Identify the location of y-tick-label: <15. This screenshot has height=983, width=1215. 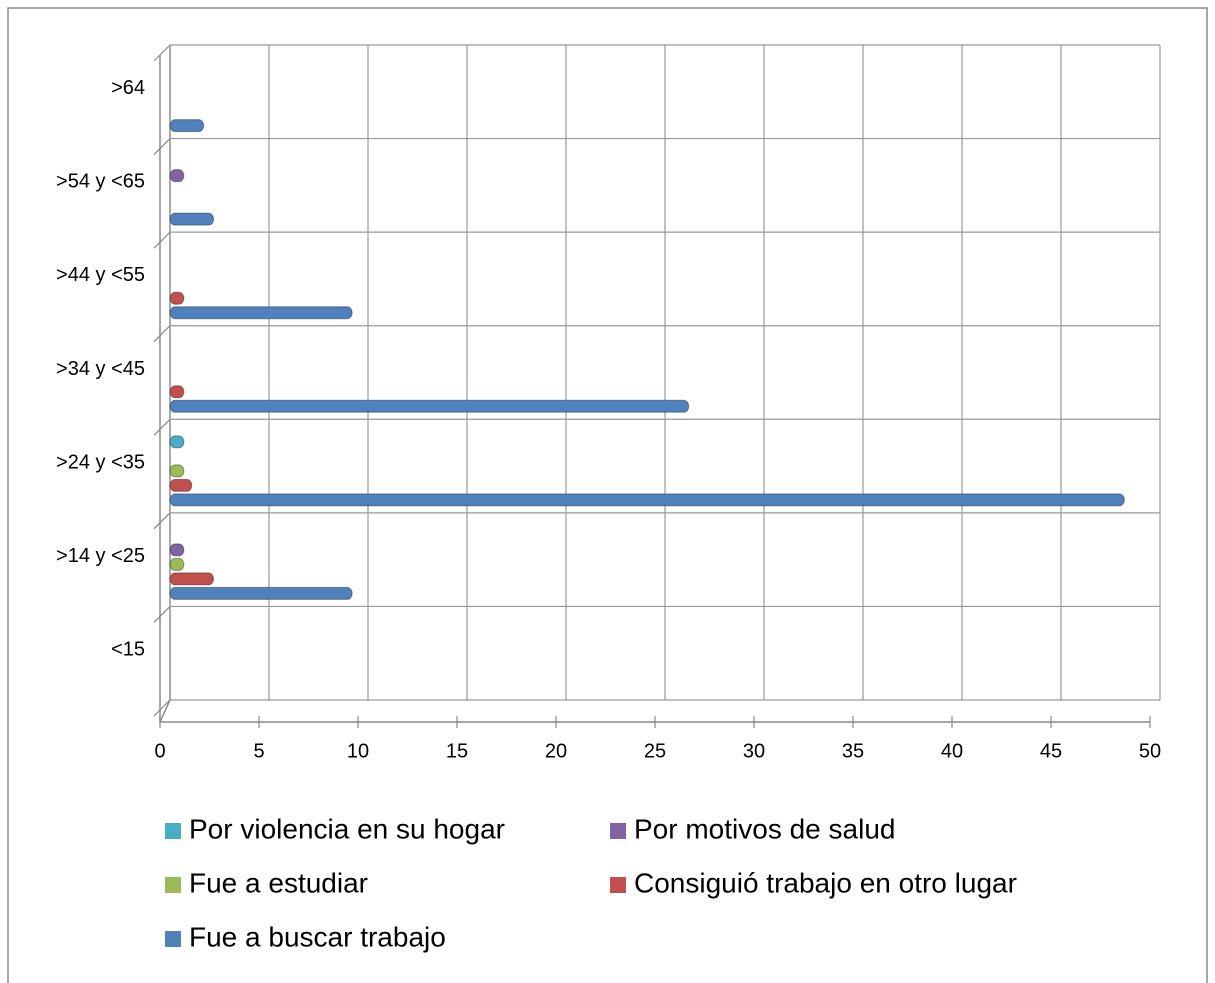
(128, 649).